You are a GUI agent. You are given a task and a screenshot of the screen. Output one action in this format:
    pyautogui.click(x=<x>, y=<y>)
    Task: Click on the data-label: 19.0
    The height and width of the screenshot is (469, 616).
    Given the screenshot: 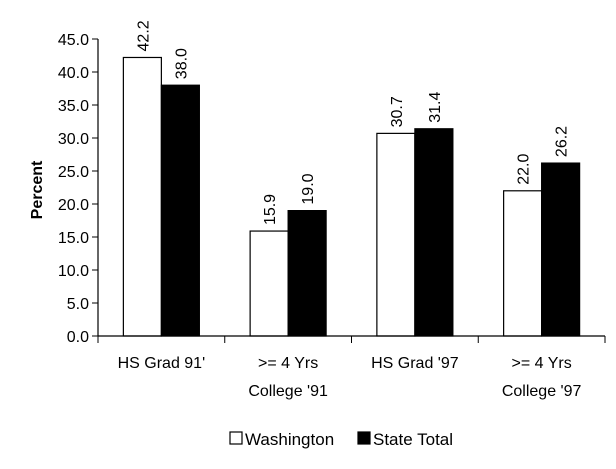 What is the action you would take?
    pyautogui.click(x=308, y=188)
    